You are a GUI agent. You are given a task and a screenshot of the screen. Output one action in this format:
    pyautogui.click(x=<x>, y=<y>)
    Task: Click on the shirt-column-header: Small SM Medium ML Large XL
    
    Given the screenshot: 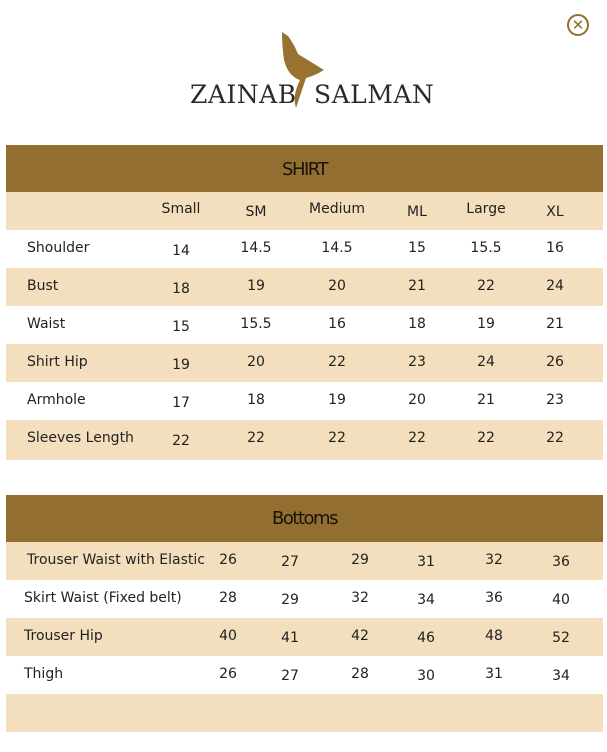 What is the action you would take?
    pyautogui.click(x=304, y=211)
    